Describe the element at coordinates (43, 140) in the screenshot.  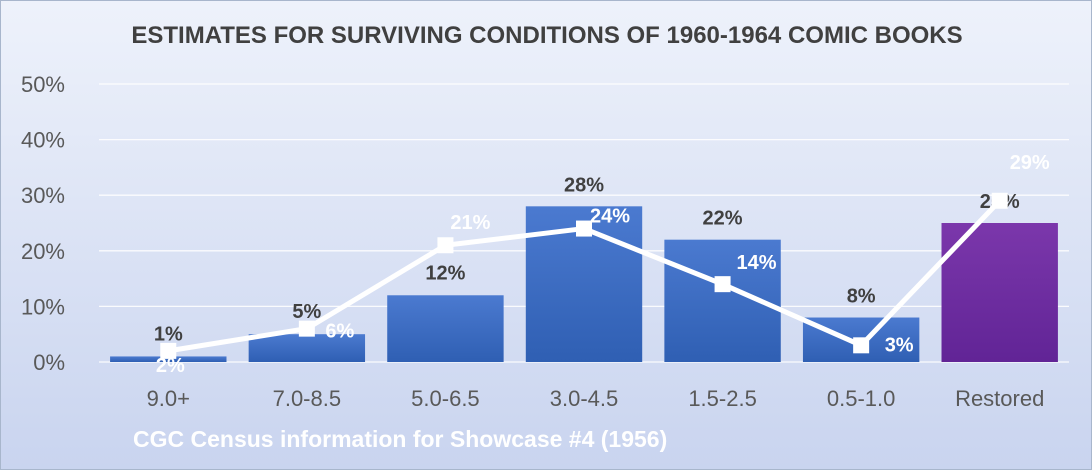
I see `y-axis-tick-label: 40%` at that location.